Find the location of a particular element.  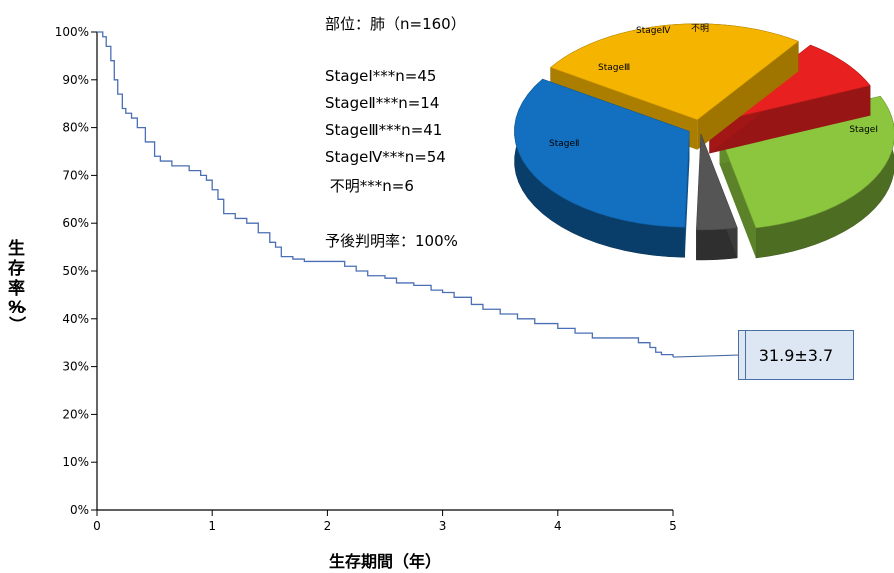

site-text: 部位：肺（n=160） is located at coordinates (395, 24).